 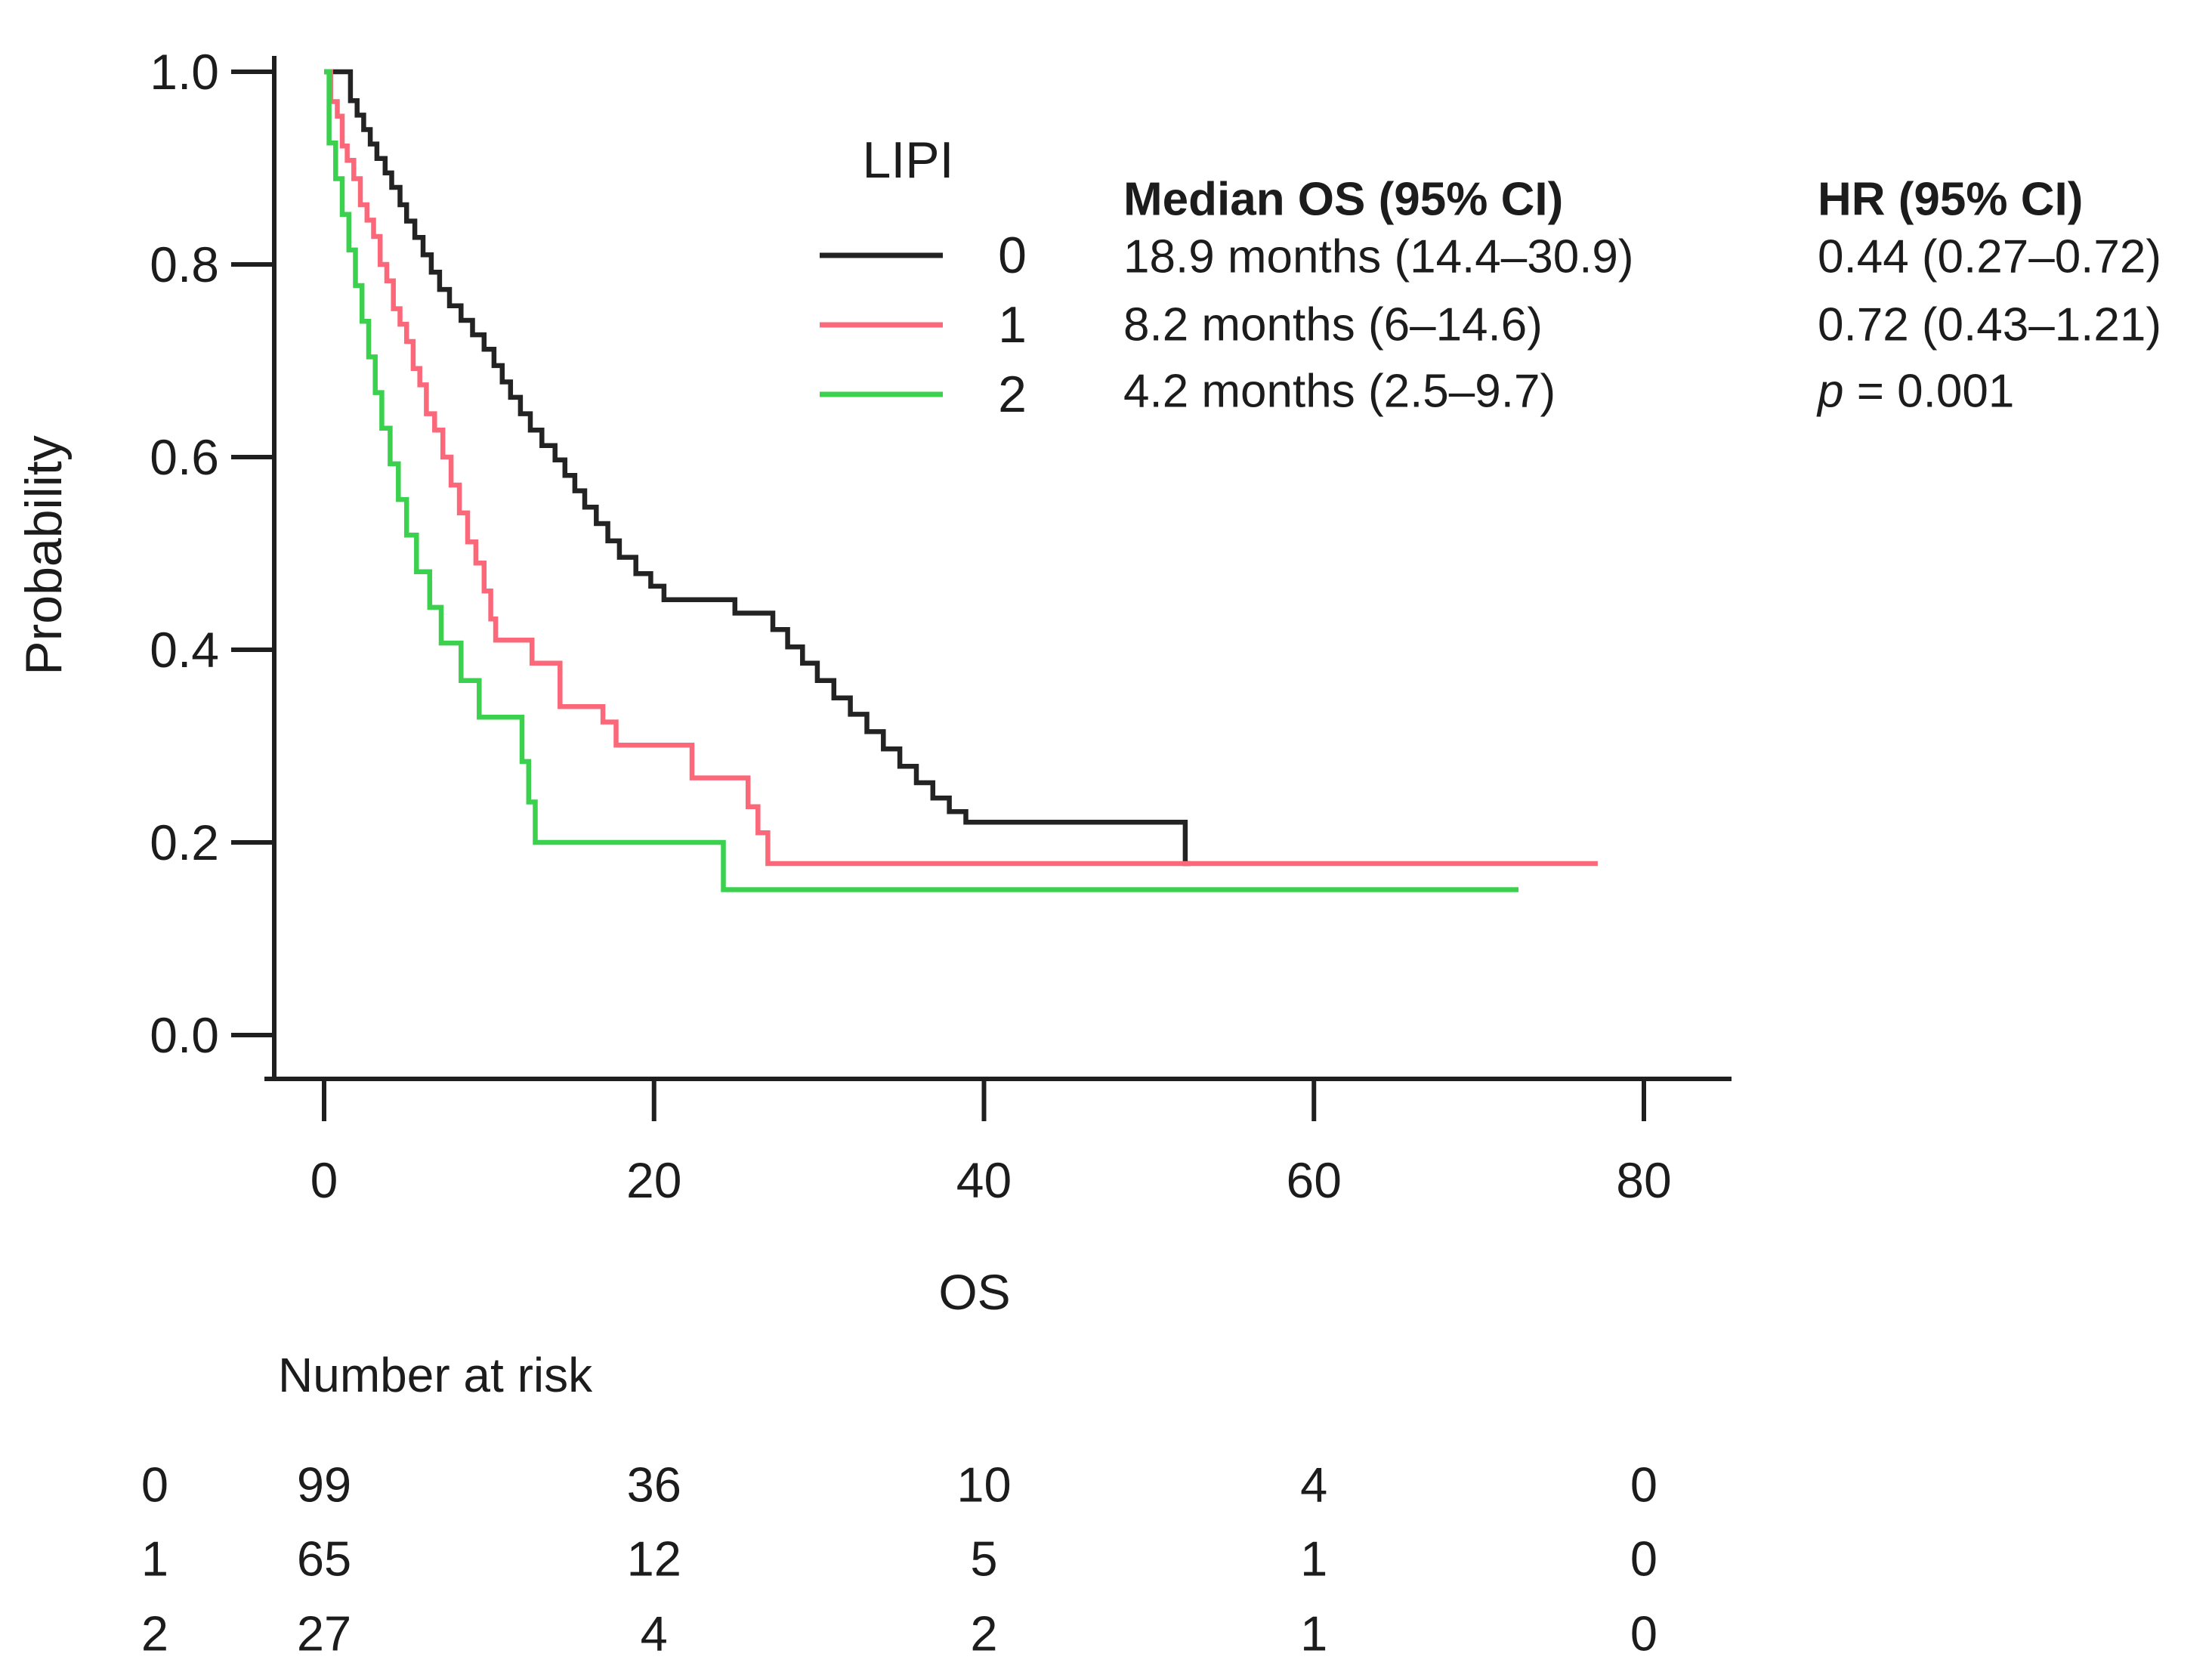 I want to click on risk-count: 12, so click(x=653, y=1559).